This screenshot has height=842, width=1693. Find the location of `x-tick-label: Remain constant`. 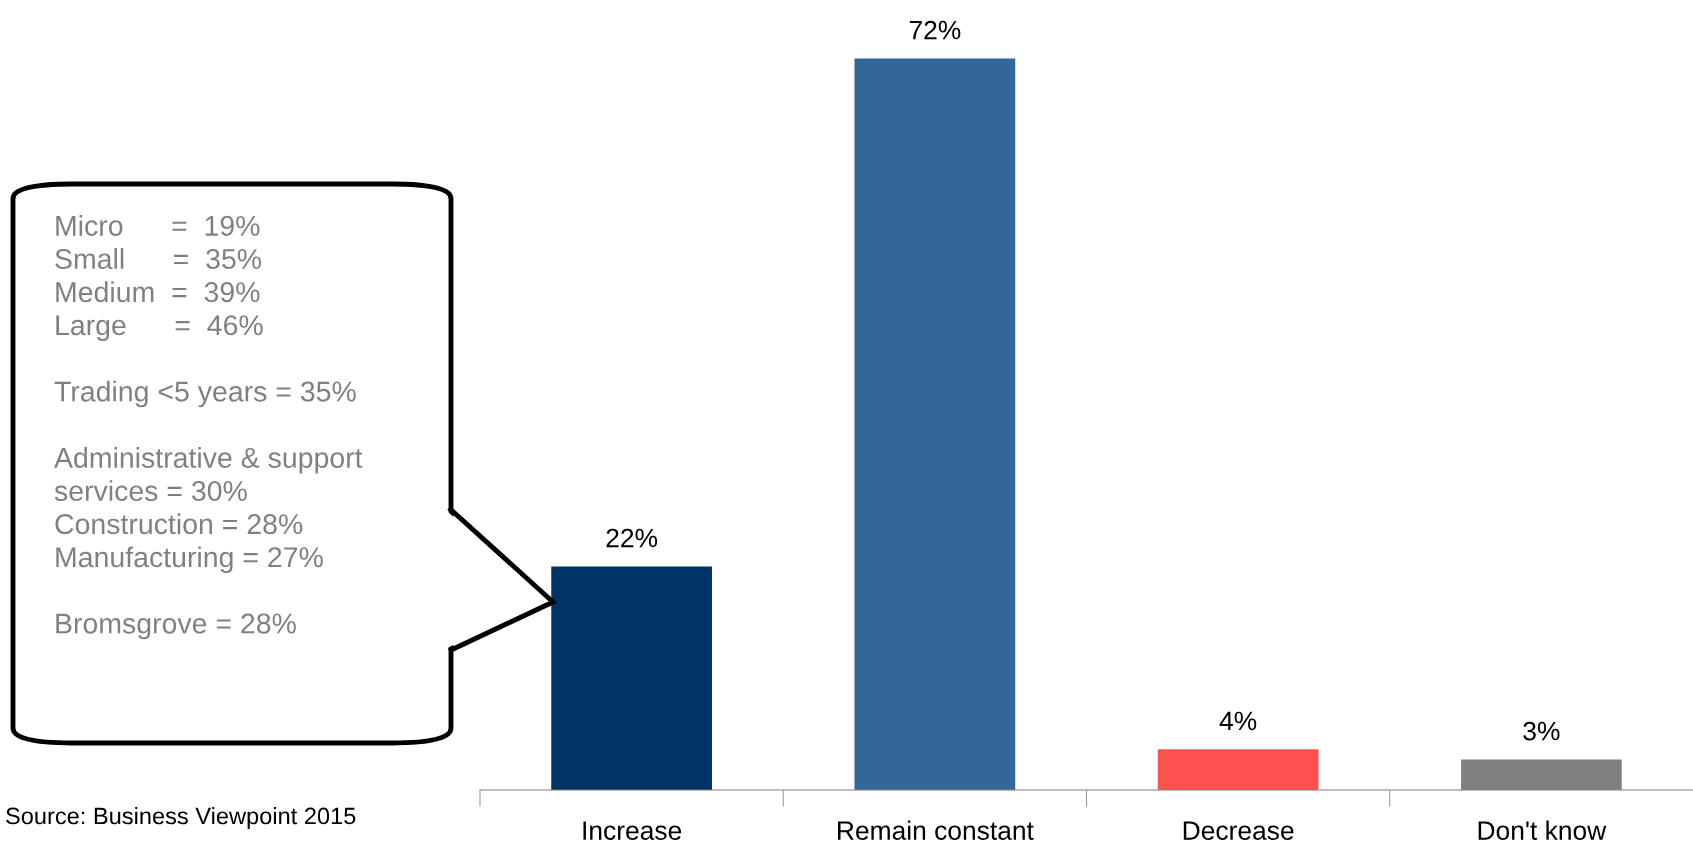

x-tick-label: Remain constant is located at coordinates (936, 830).